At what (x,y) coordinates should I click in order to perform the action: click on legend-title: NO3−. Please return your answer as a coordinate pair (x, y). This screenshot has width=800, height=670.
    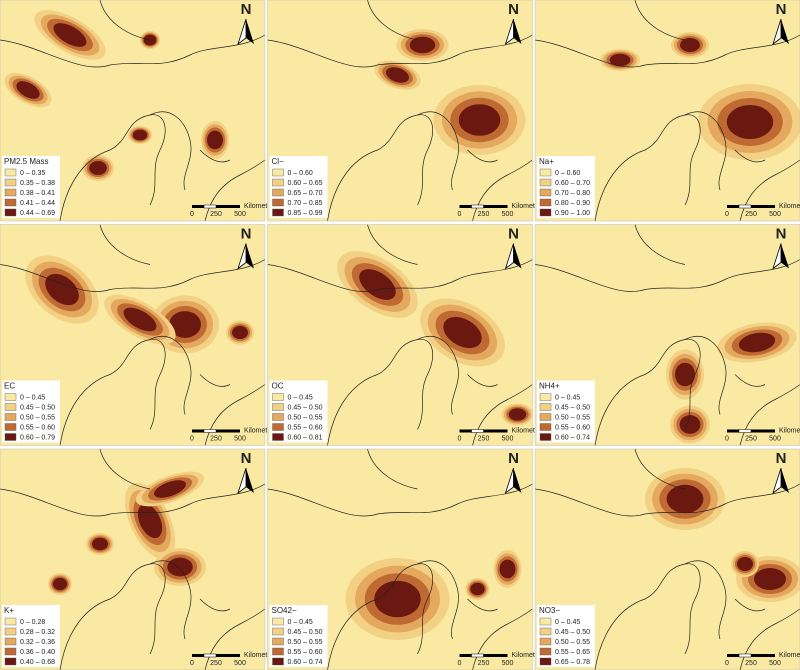
    Looking at the image, I should click on (549, 610).